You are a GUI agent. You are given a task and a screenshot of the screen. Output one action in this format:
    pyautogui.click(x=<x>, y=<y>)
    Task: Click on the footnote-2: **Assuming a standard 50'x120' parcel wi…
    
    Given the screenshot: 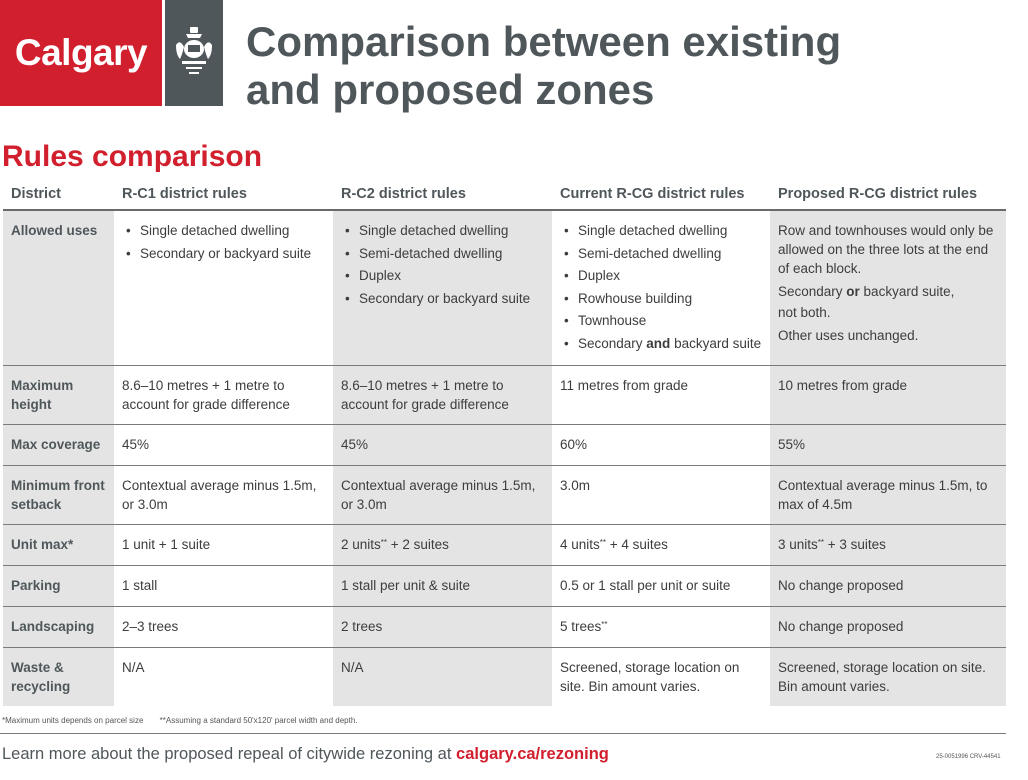 What is the action you would take?
    pyautogui.click(x=258, y=720)
    